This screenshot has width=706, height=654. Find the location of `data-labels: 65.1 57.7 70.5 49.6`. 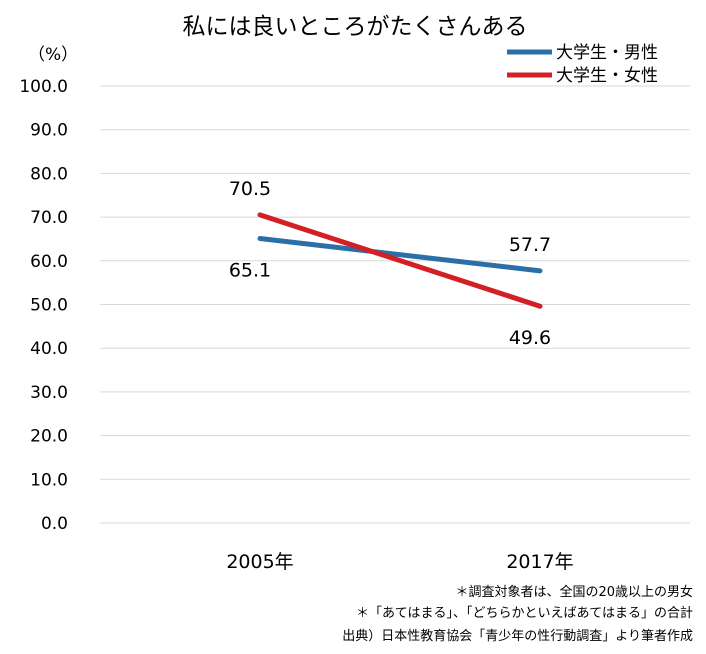

data-labels: 65.1 57.7 70.5 49.6 is located at coordinates (390, 263).